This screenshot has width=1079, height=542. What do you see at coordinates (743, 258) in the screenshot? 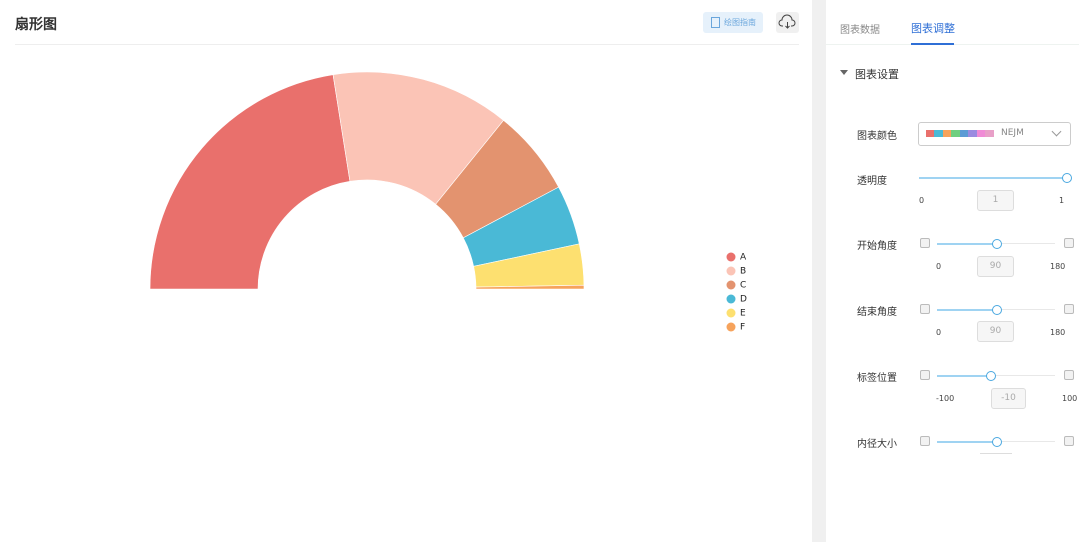
I see `legend-label: A` at bounding box center [743, 258].